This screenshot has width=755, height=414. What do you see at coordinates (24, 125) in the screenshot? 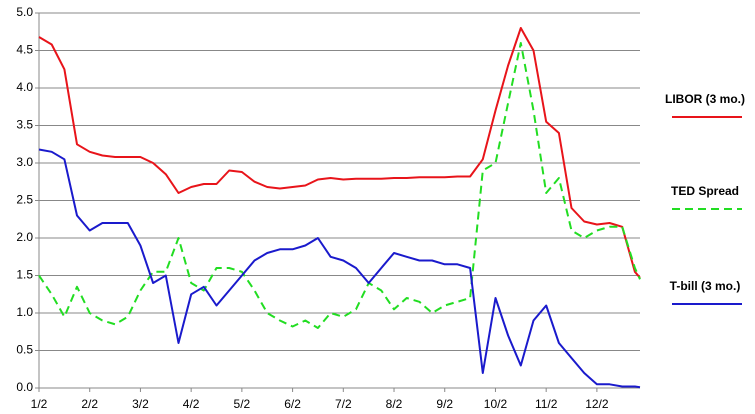
I see `y-tick-label: 3.5` at bounding box center [24, 125].